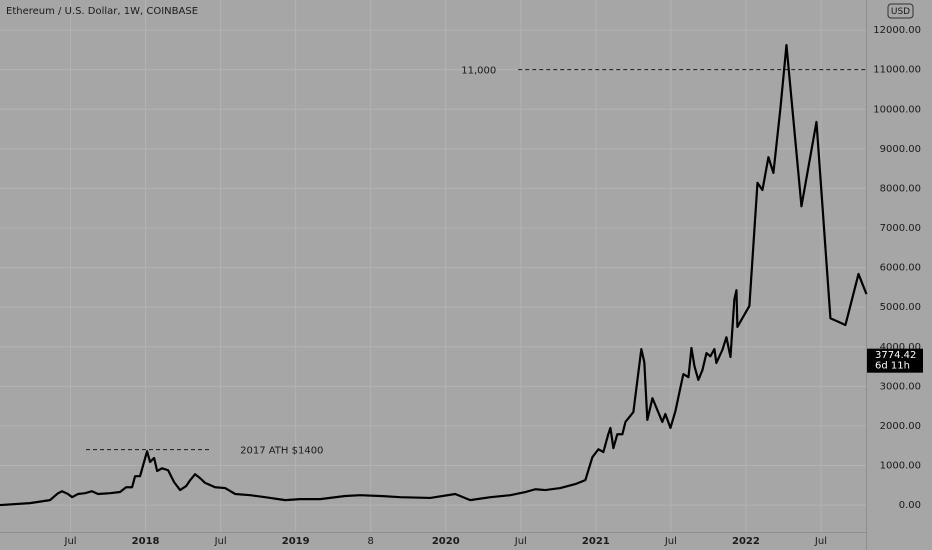 The image size is (932, 550). What do you see at coordinates (900, 149) in the screenshot?
I see `y-tick-label: 9000.00` at bounding box center [900, 149].